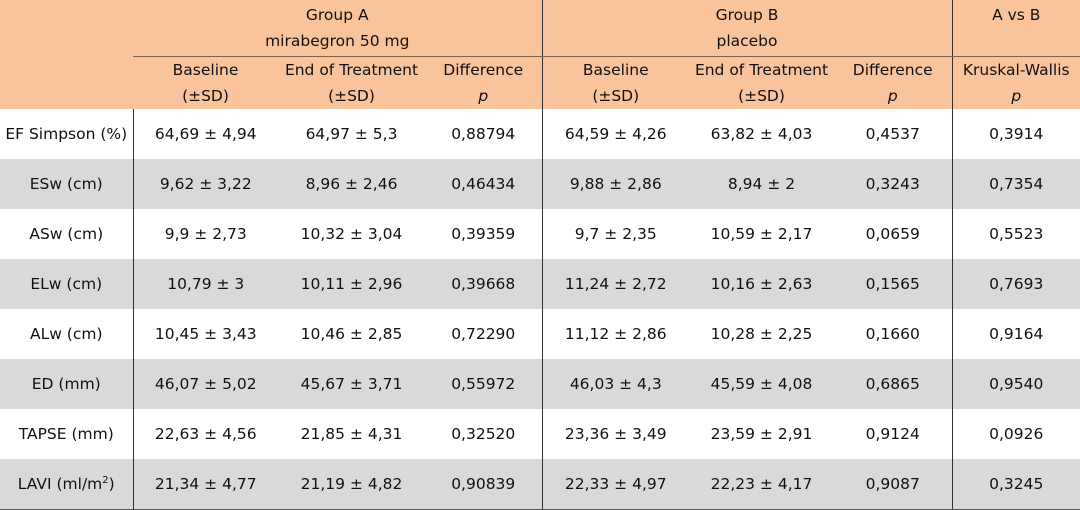 The height and width of the screenshot is (510, 1080). I want to click on table-cell: 8,96 ± 2,46, so click(351, 184).